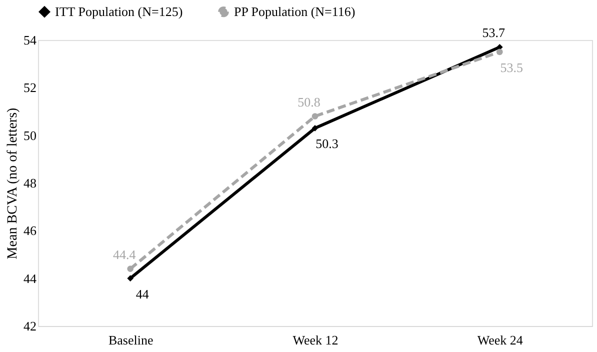  Describe the element at coordinates (512, 67) in the screenshot. I see `data-label: 53.5` at that location.